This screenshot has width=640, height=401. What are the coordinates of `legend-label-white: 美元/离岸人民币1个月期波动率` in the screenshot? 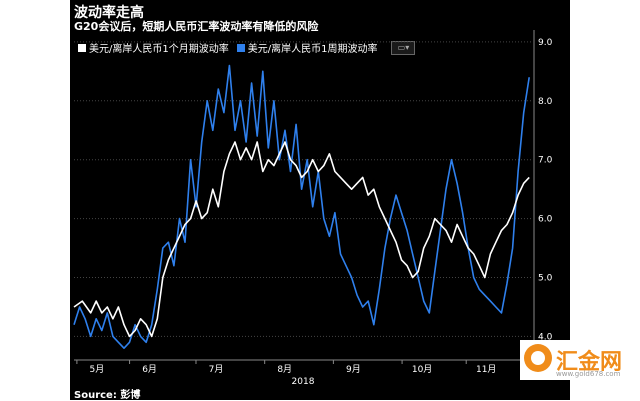 It's located at (159, 49).